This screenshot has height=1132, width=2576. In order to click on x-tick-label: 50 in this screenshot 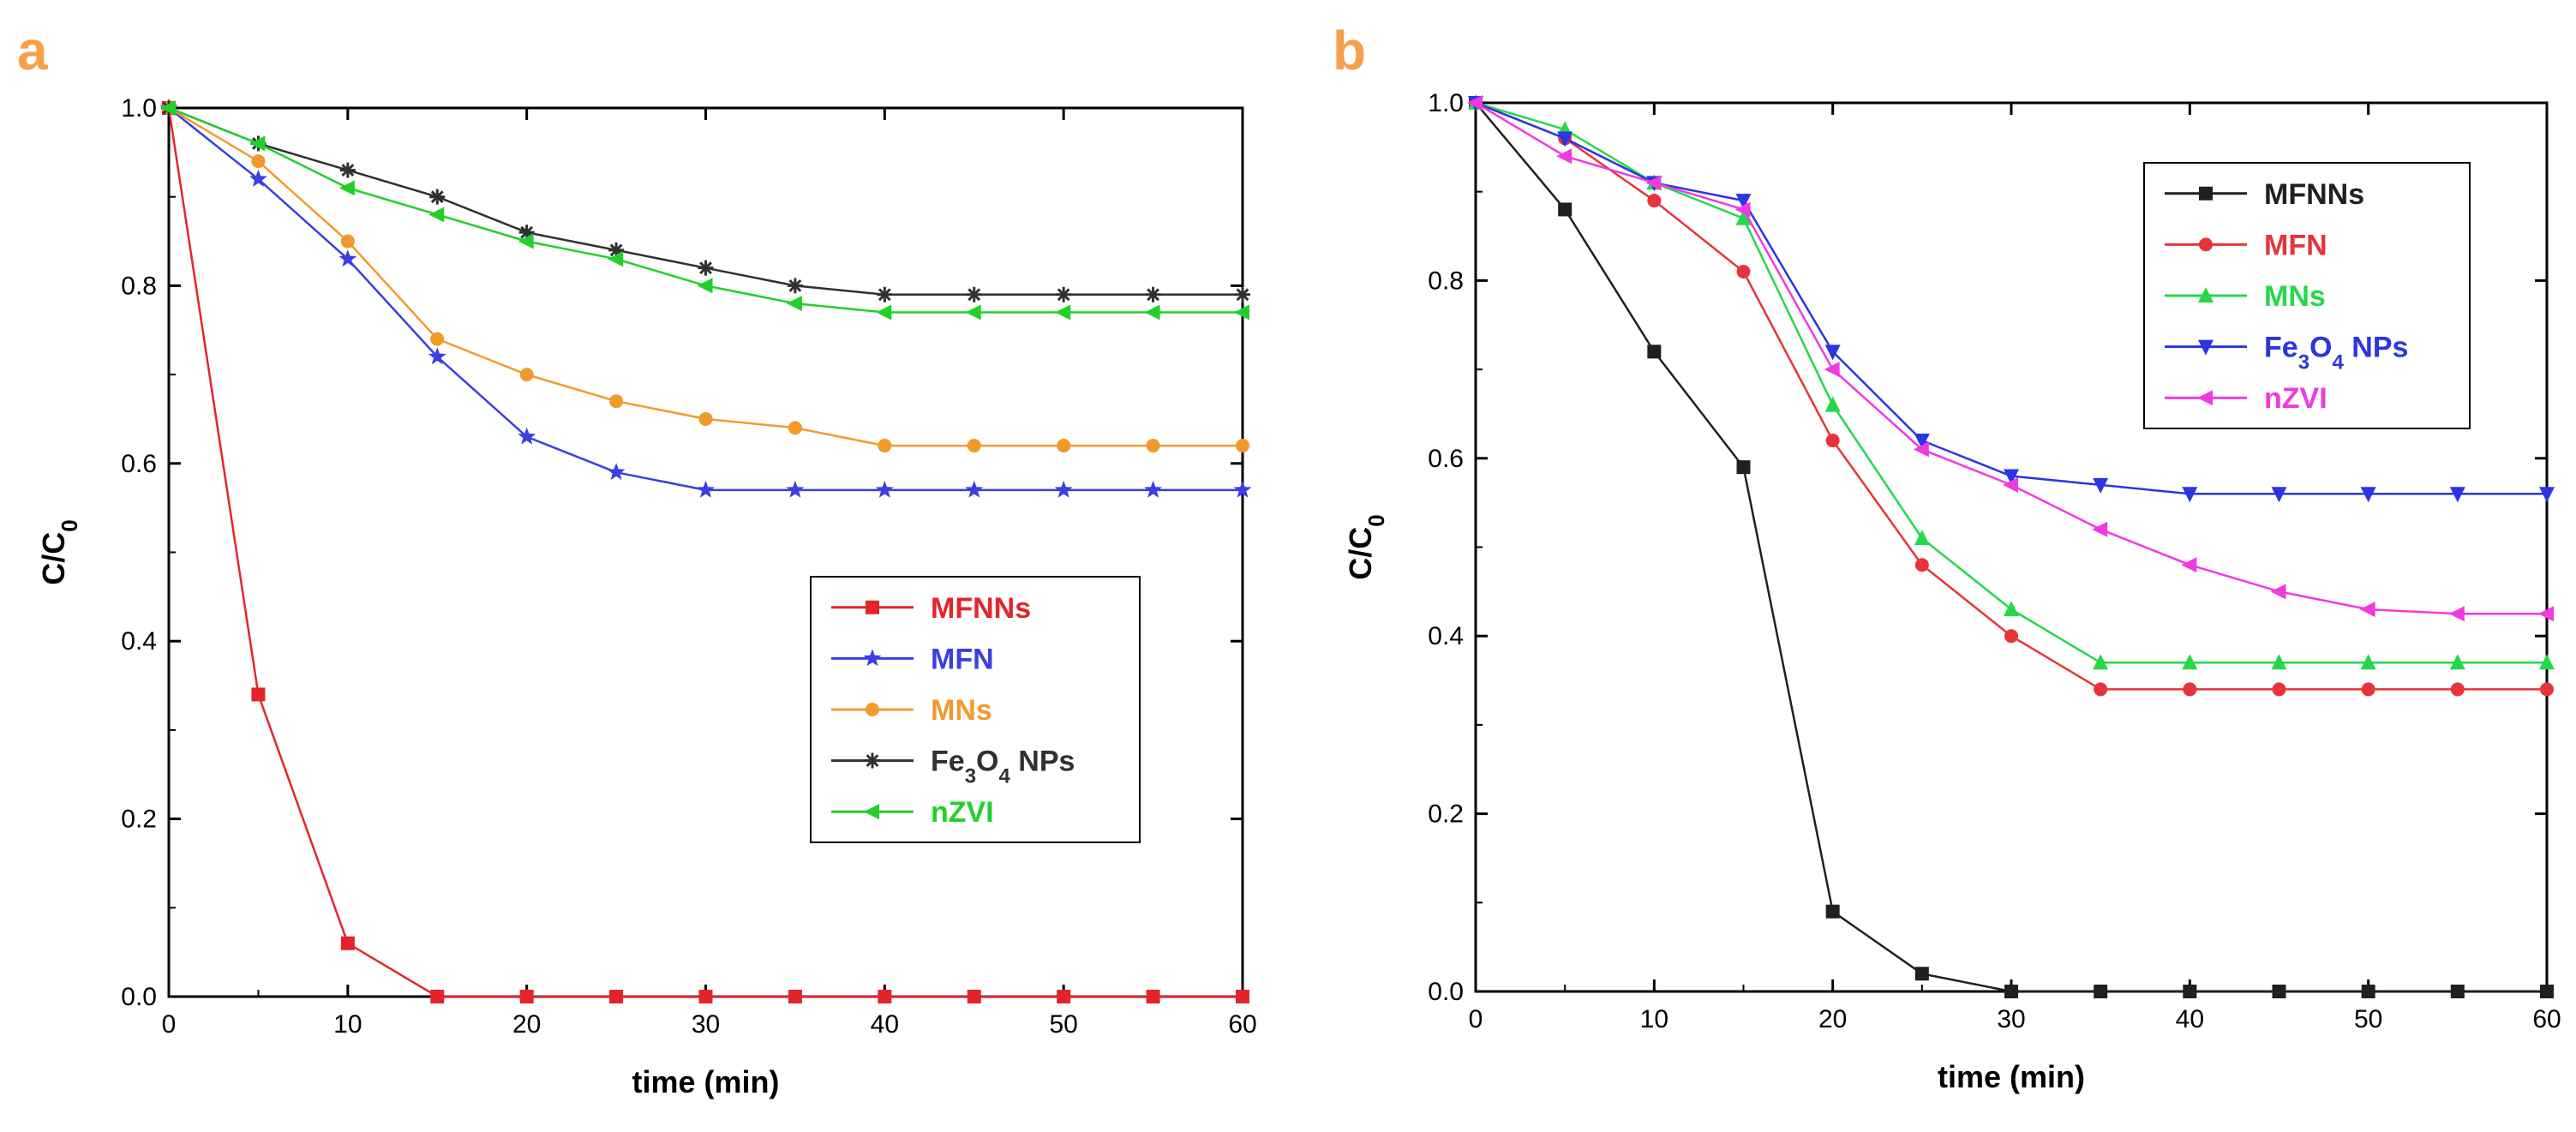, I will do `click(1063, 1024)`.